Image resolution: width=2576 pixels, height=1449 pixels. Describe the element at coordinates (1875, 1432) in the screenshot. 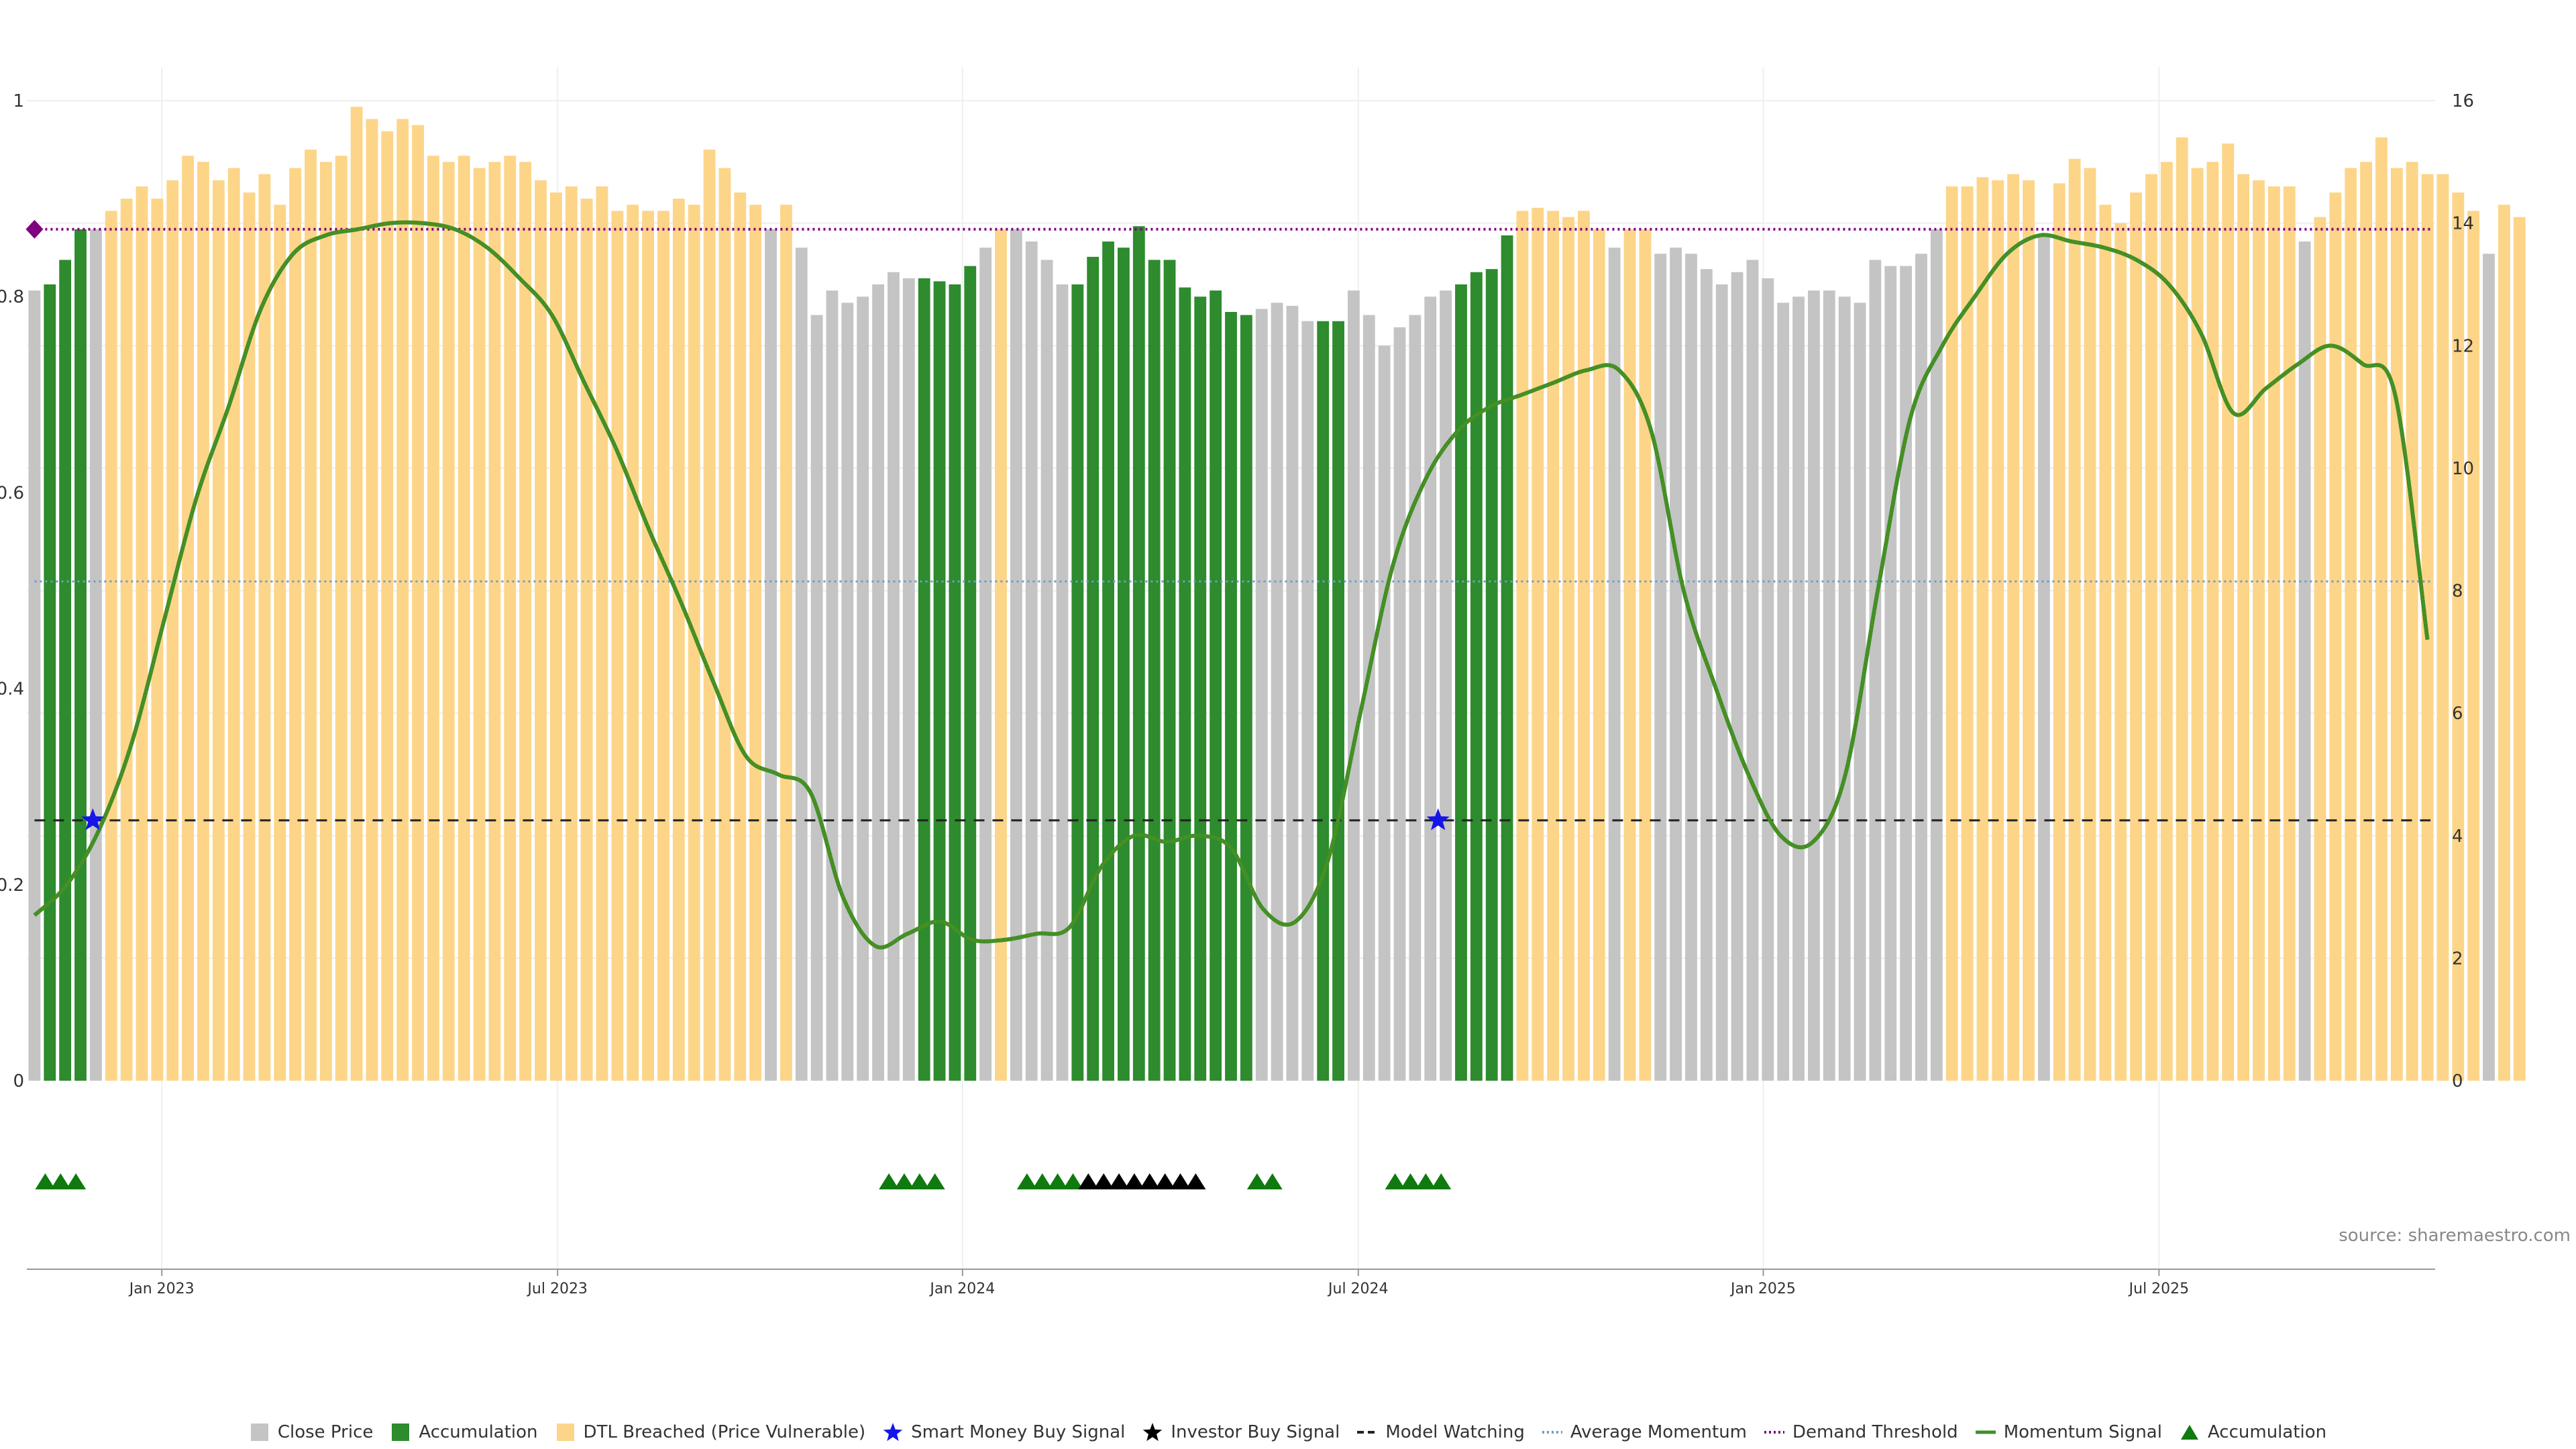

I see `legend-label: Demand Threshold` at that location.